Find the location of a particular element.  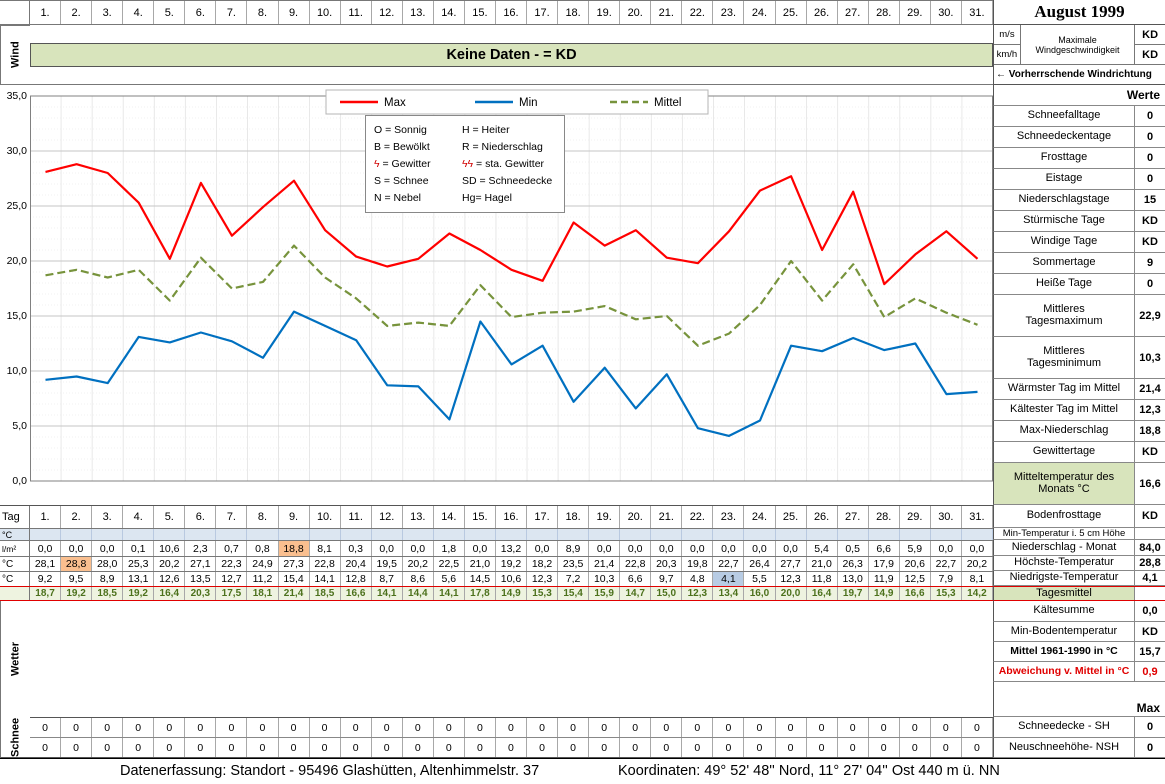

sidebar-row: Bodenfrosttage KD is located at coordinates (1079, 516).